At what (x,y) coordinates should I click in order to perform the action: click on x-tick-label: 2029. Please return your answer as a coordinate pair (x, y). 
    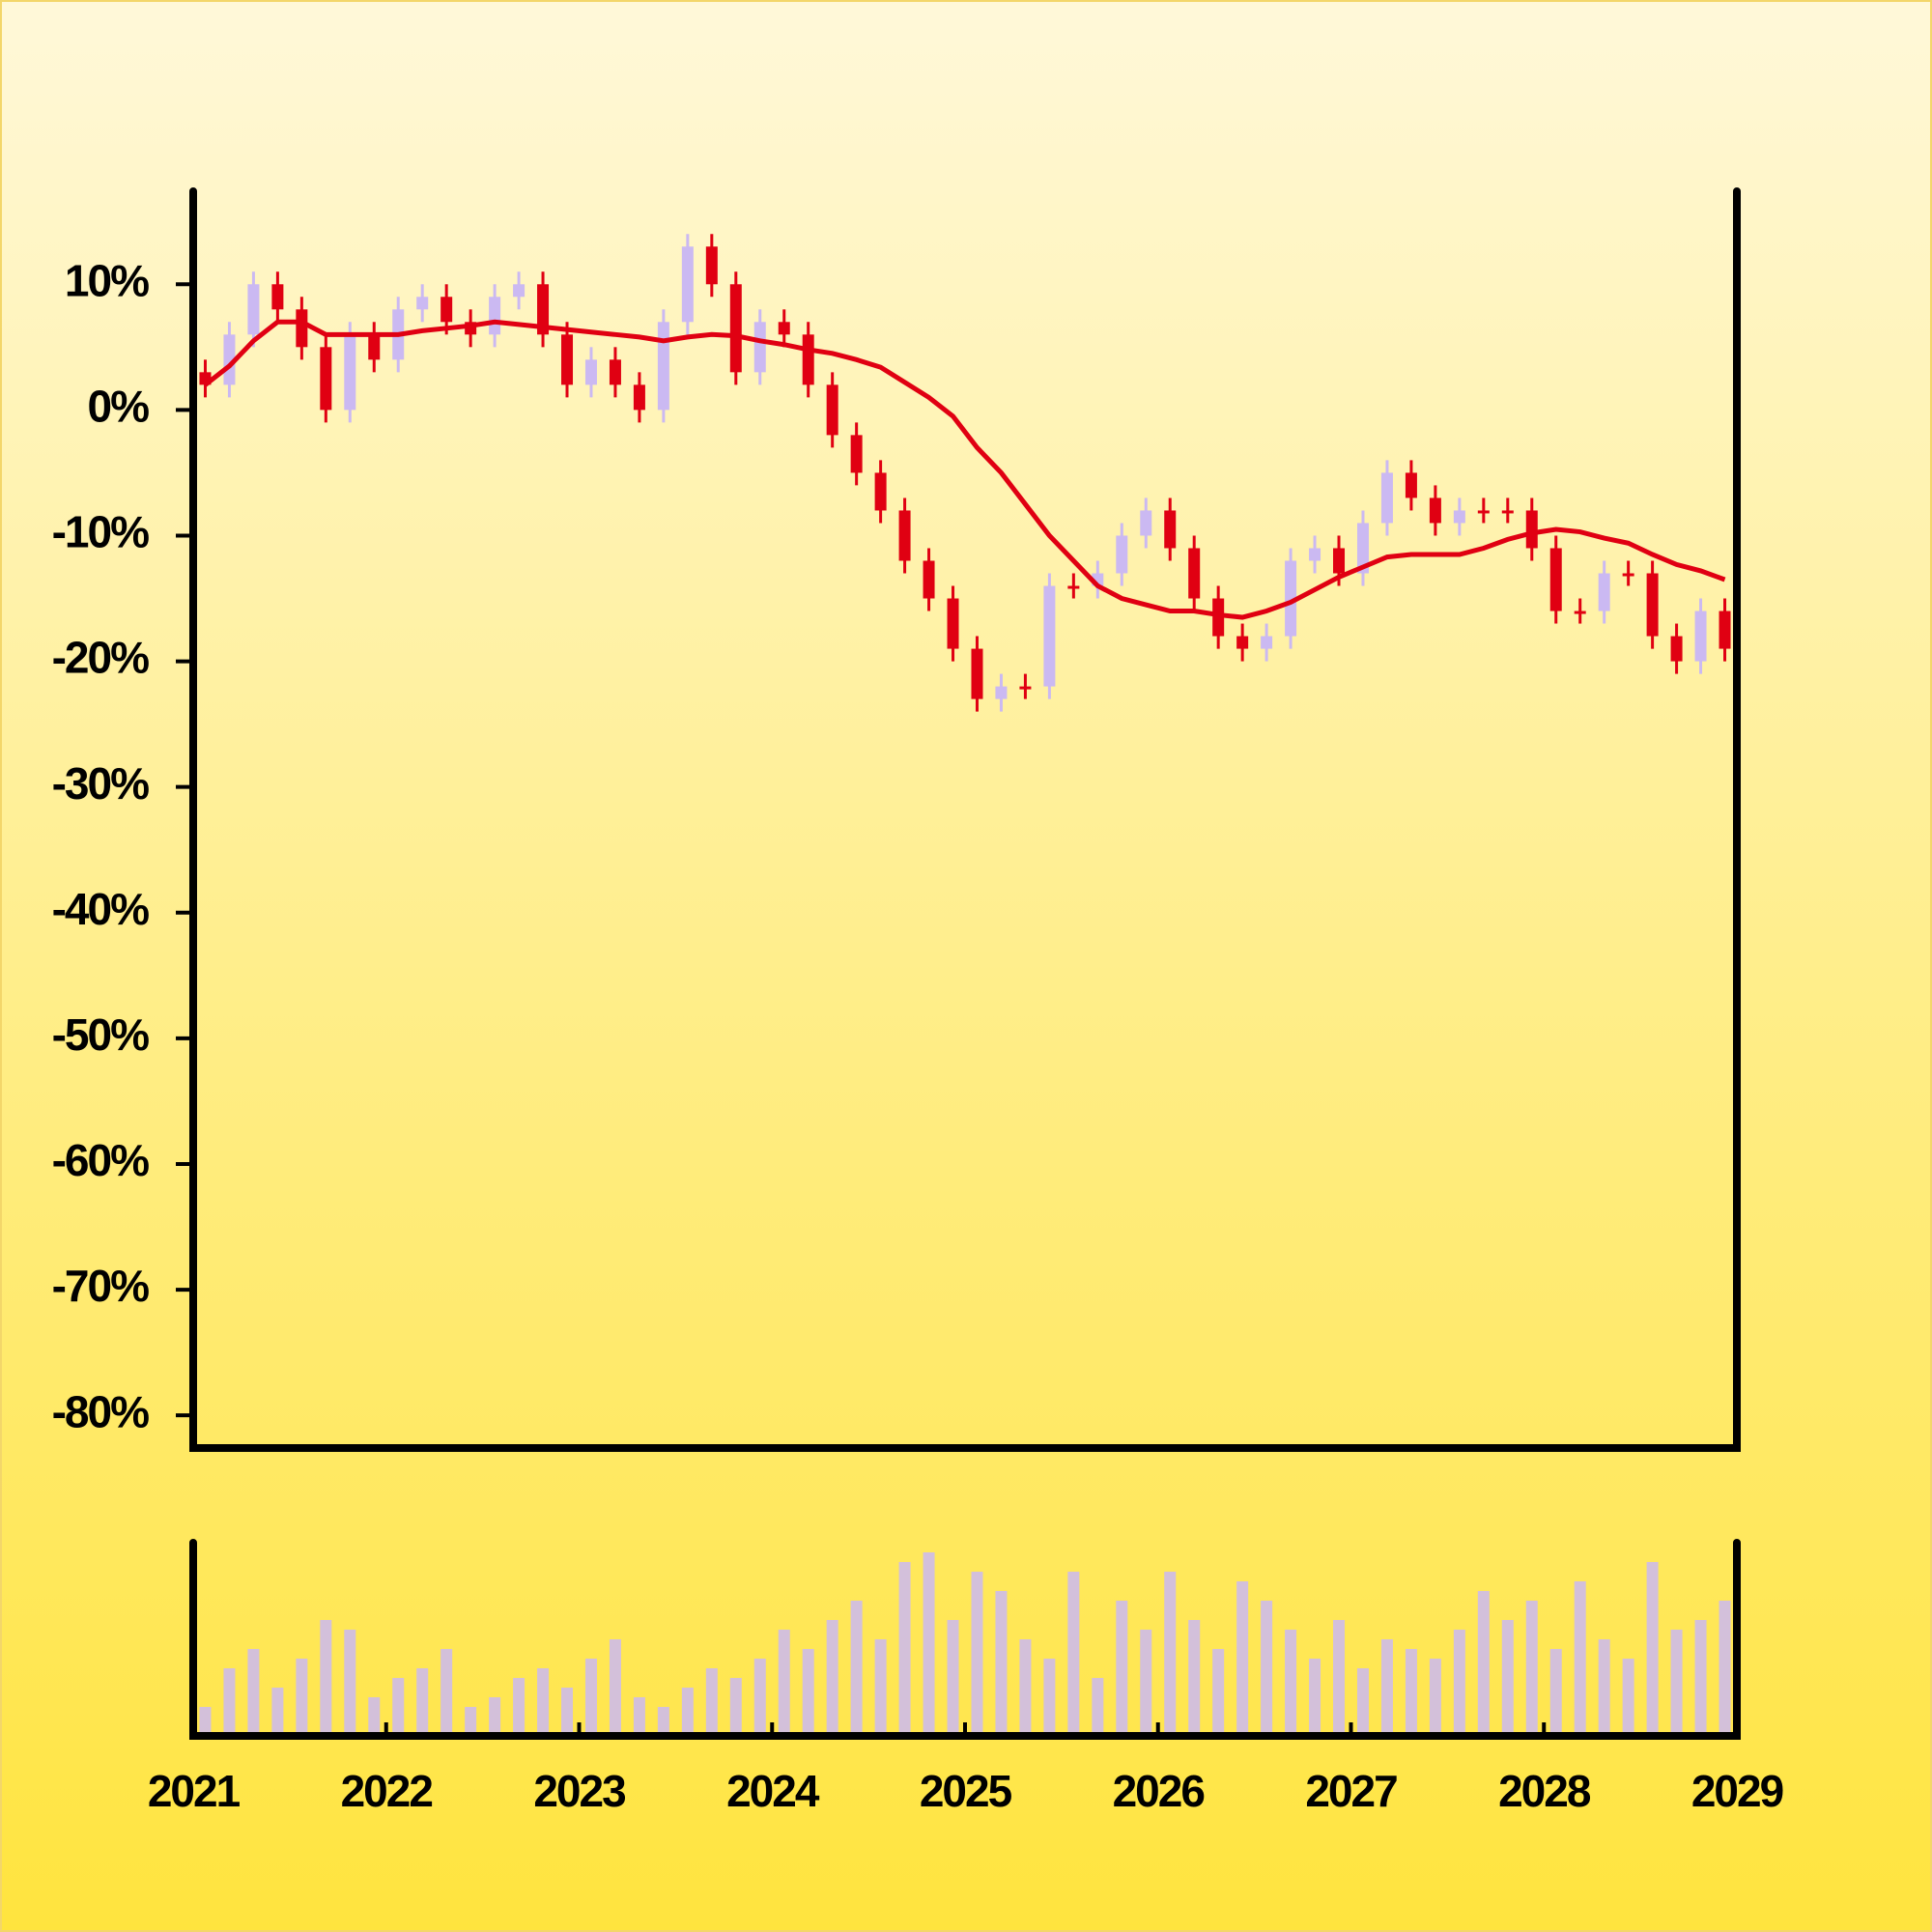
    Looking at the image, I should click on (1737, 1791).